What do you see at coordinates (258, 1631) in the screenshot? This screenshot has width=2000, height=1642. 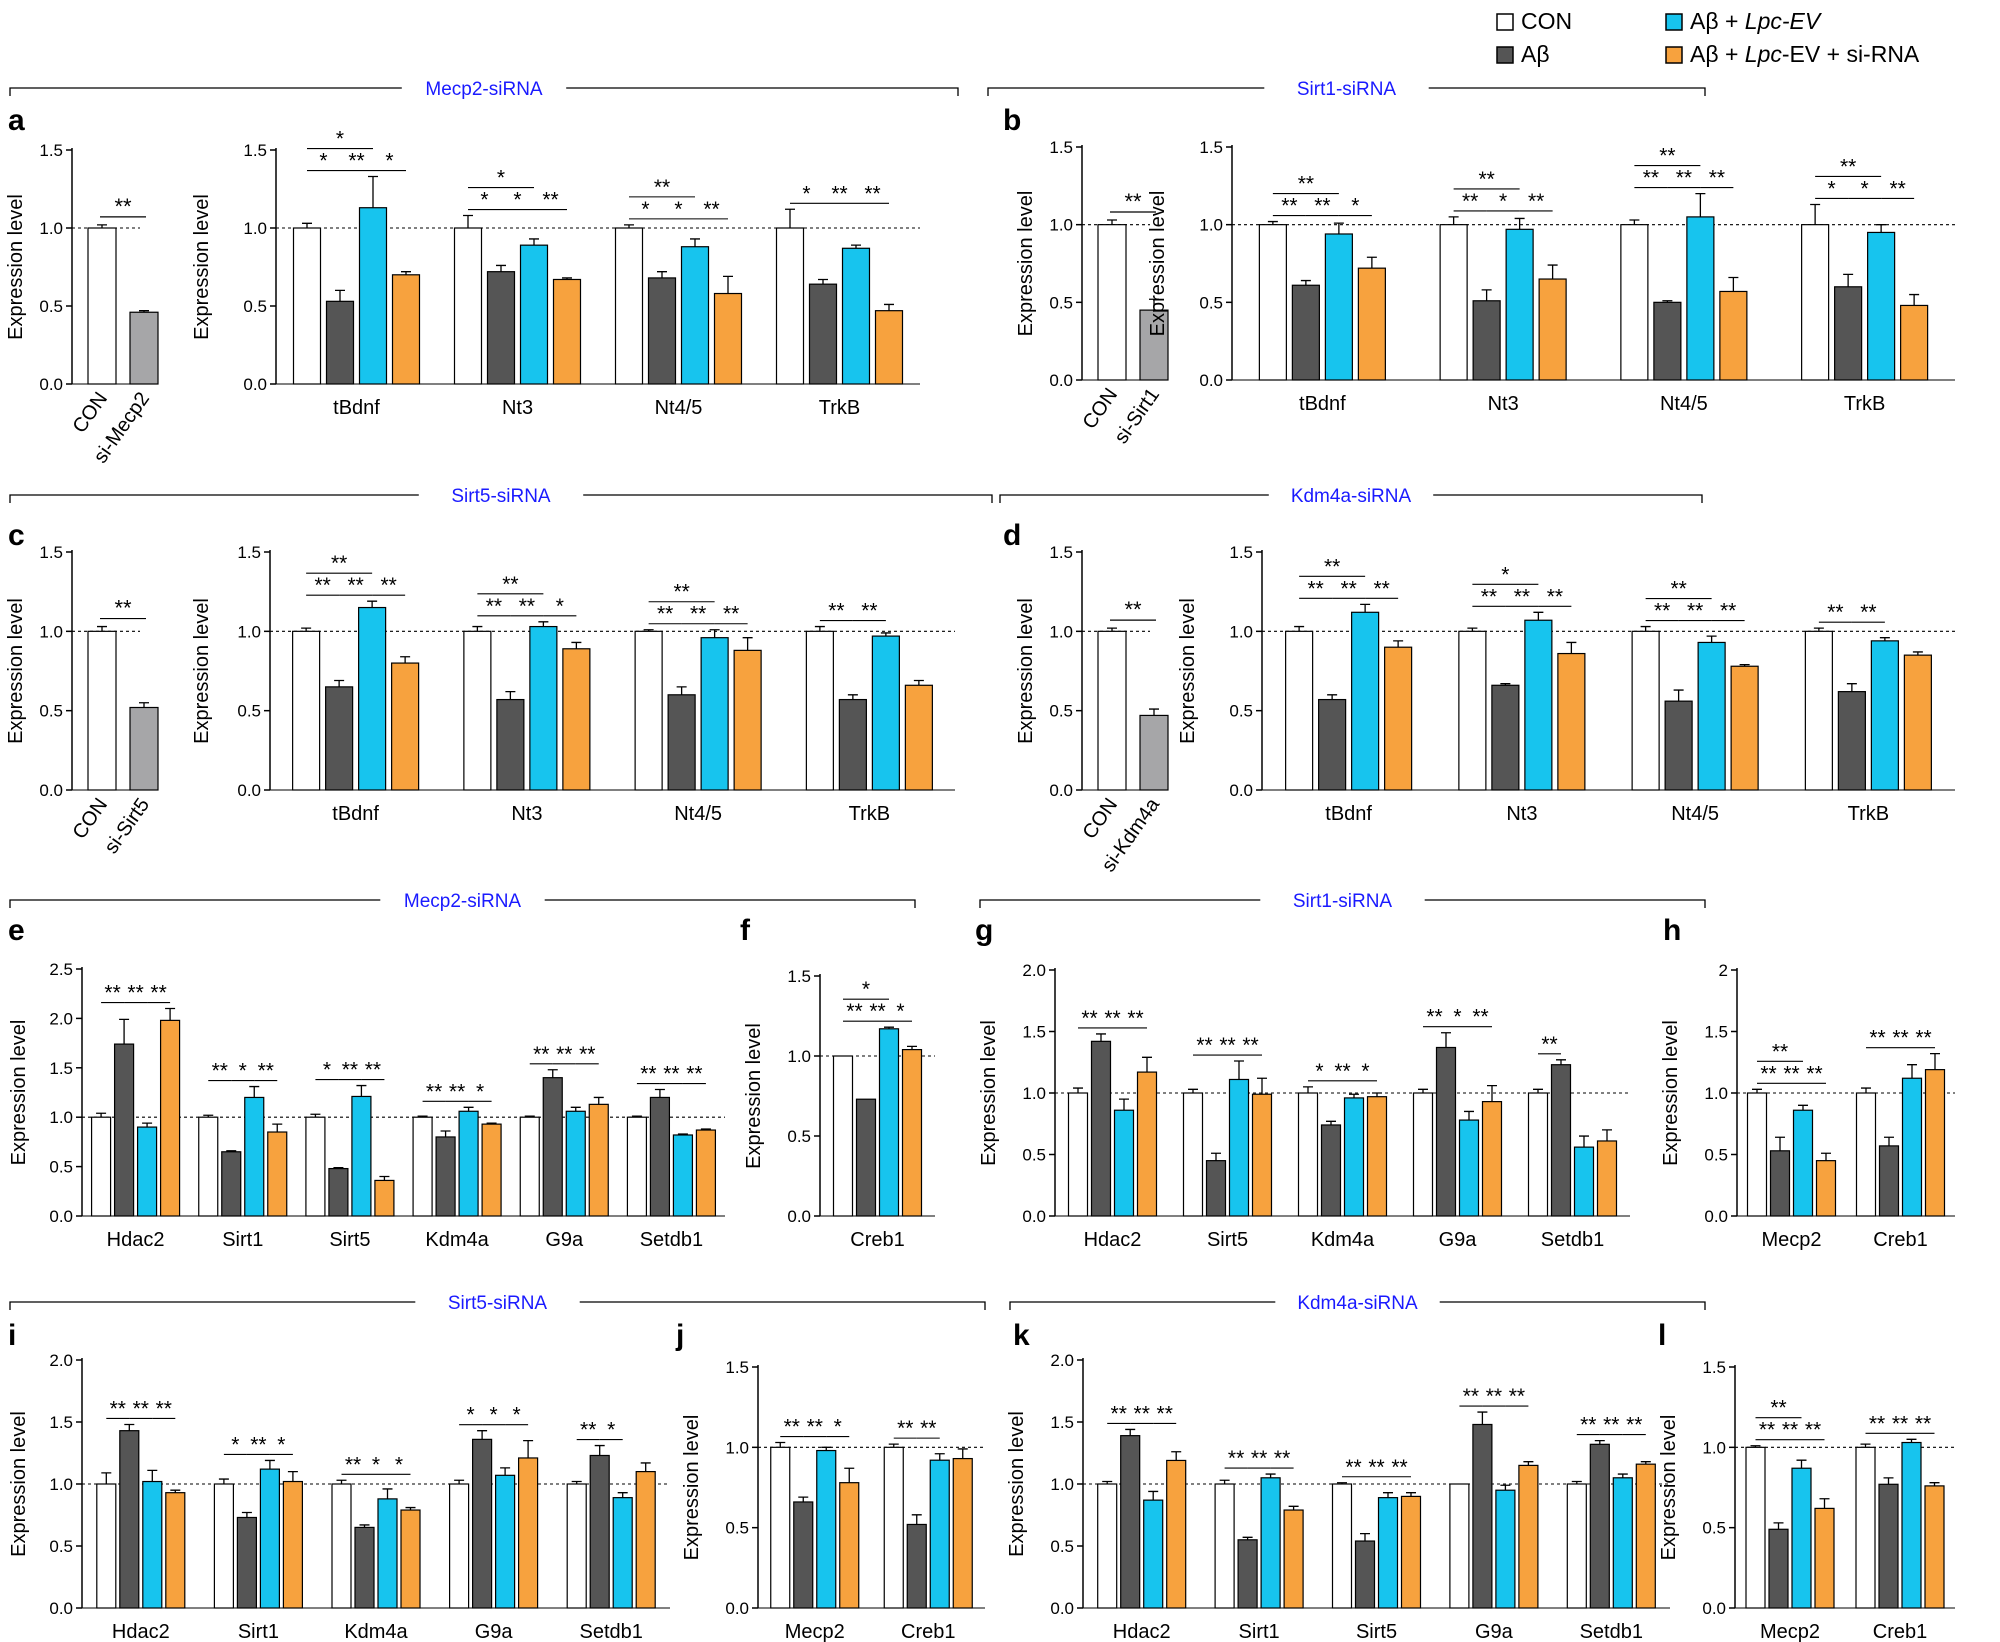 I see `panel-i-category-label: Sirt1` at bounding box center [258, 1631].